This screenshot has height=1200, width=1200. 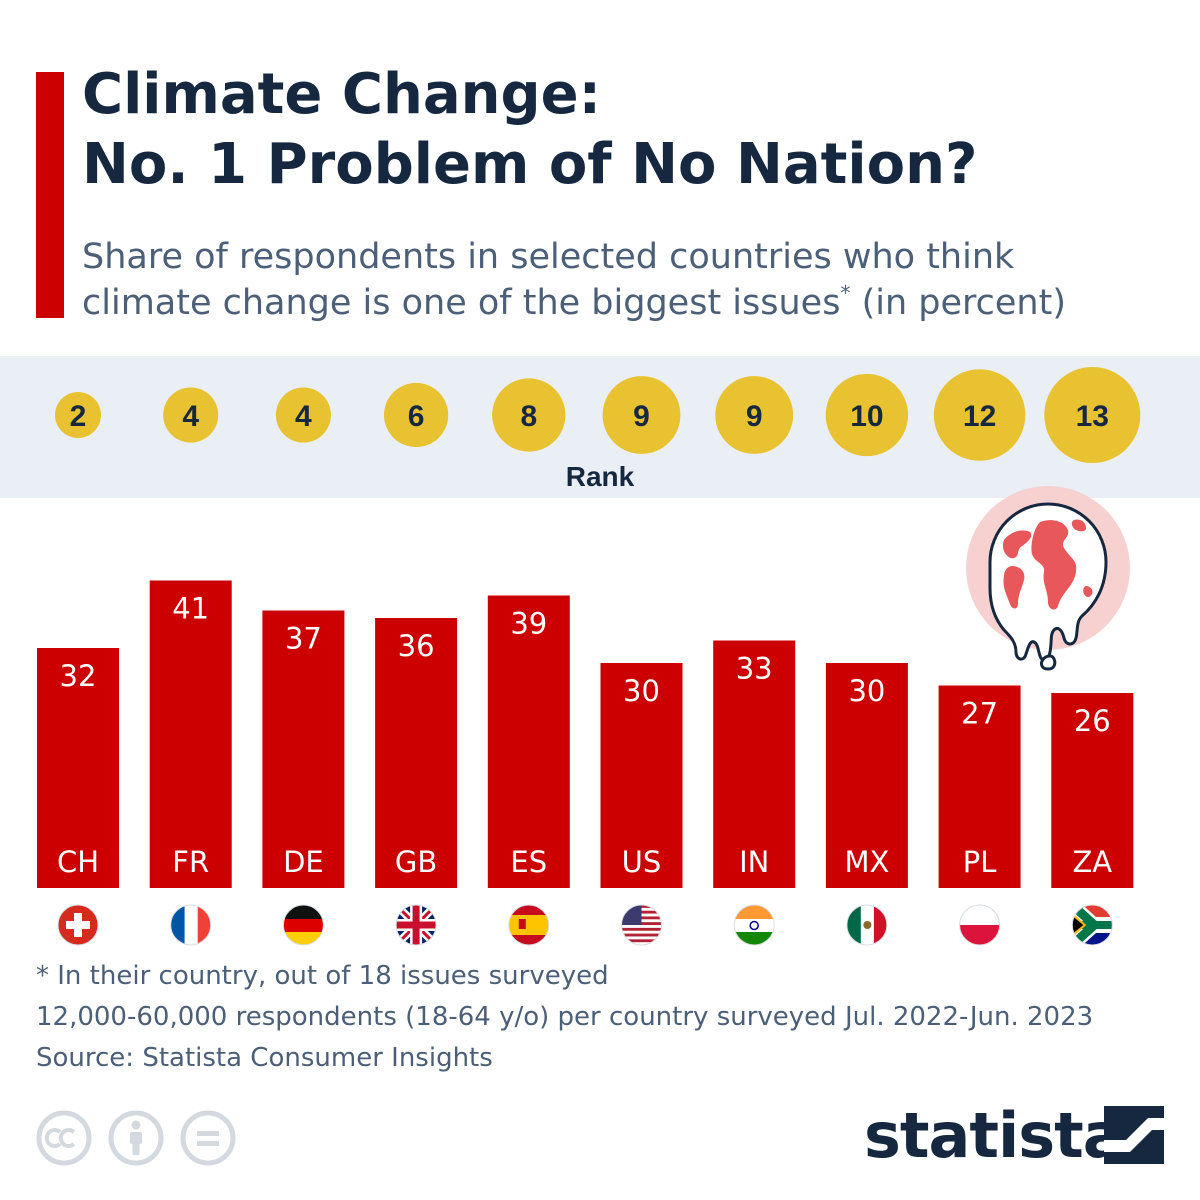 I want to click on bar-value-label: 36, so click(x=416, y=646).